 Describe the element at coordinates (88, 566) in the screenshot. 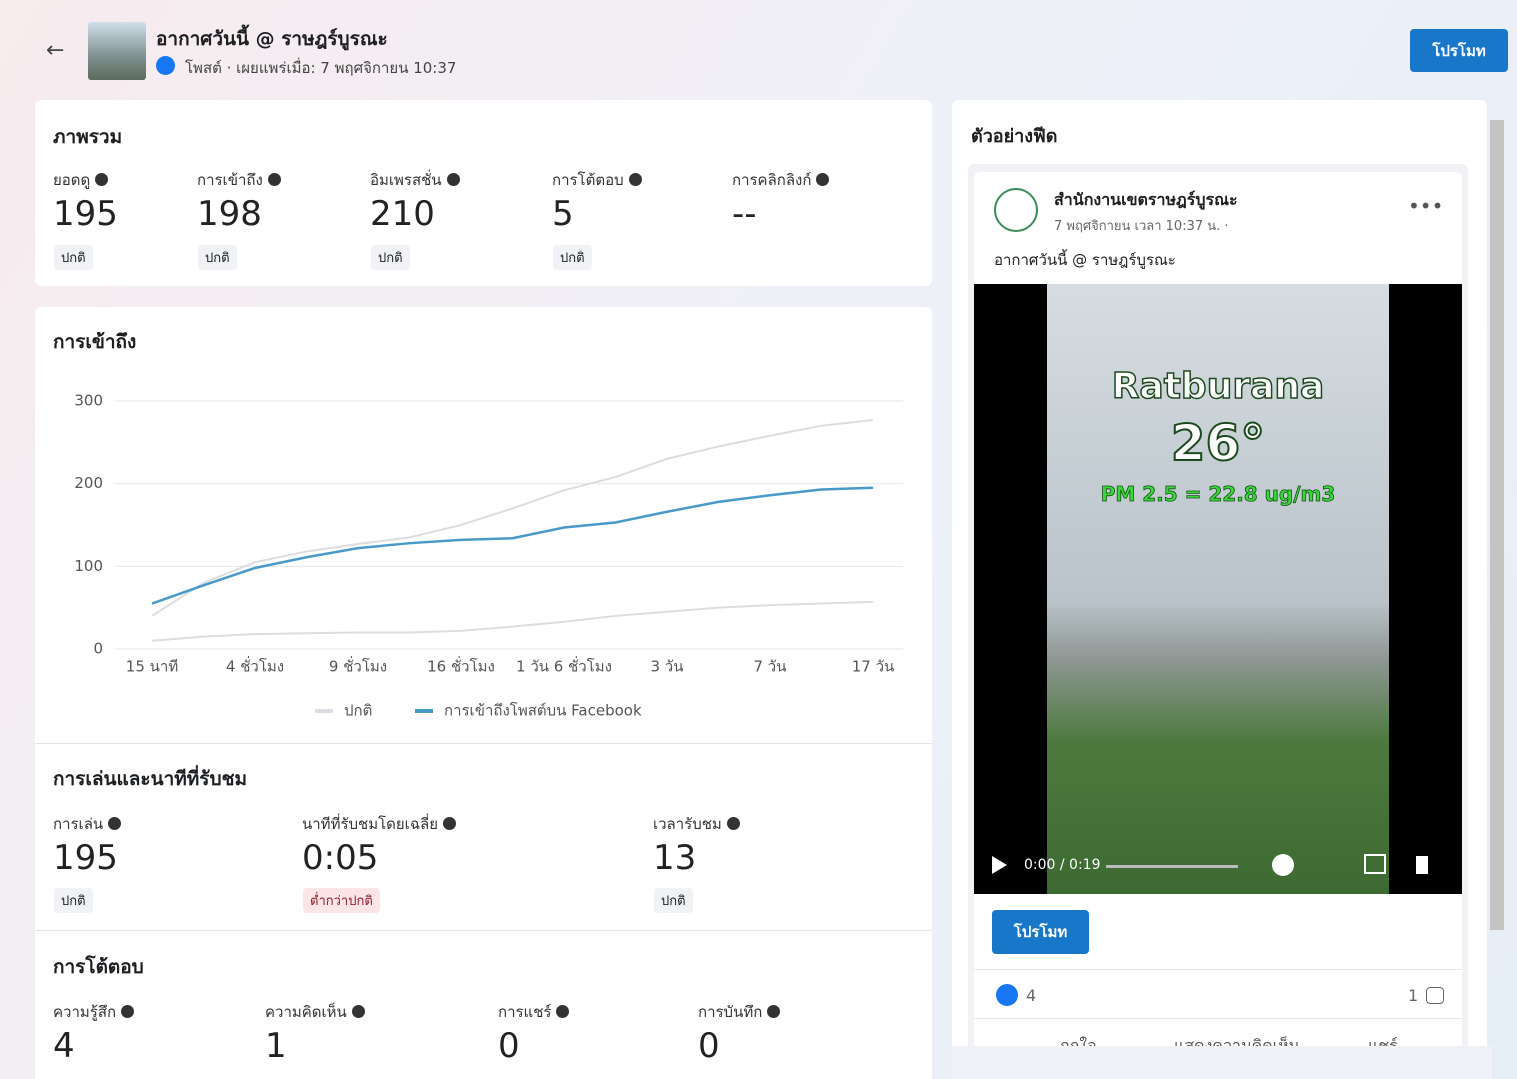

I see `y-tick-label: 100` at that location.